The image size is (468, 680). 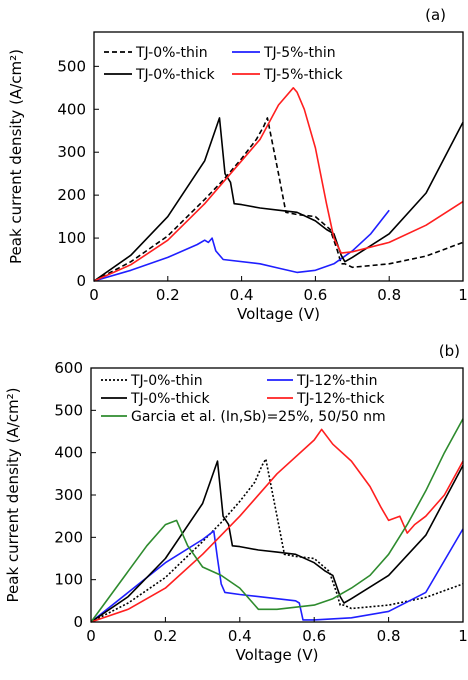 I want to click on panel-a-label: (a), so click(x=435, y=15).